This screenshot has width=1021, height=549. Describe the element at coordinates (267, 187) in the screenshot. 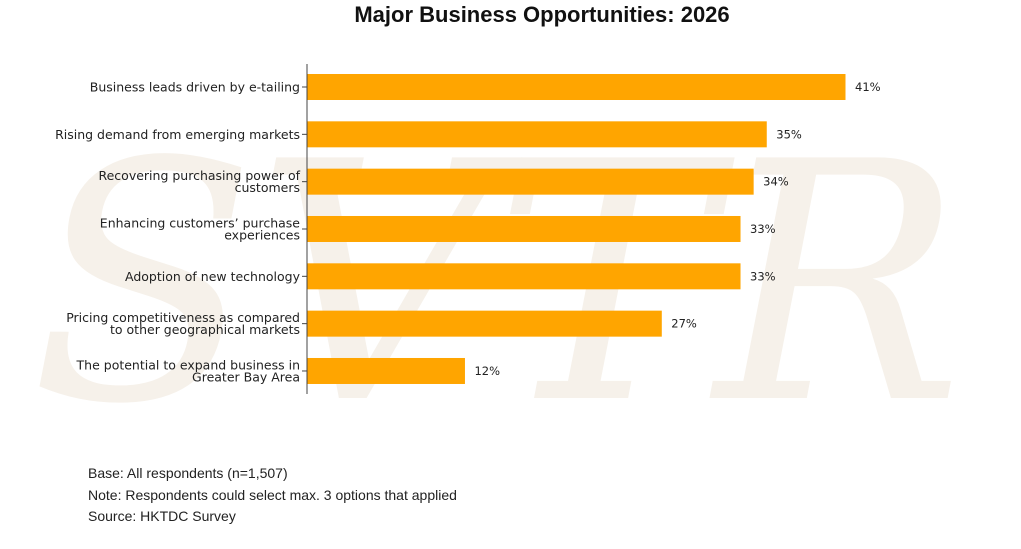

I see `category-label: customers` at that location.